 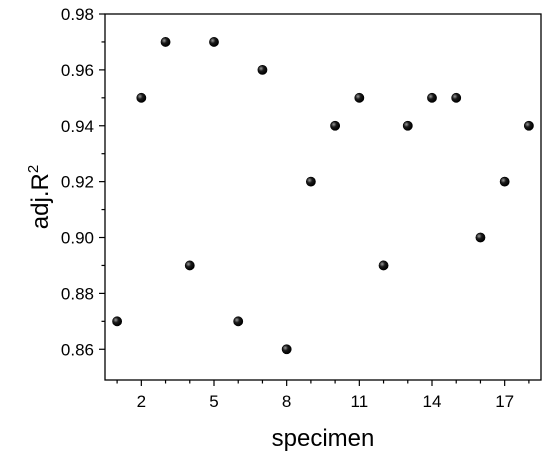 What do you see at coordinates (77, 14) in the screenshot?
I see `y-tick-label: 0.98` at bounding box center [77, 14].